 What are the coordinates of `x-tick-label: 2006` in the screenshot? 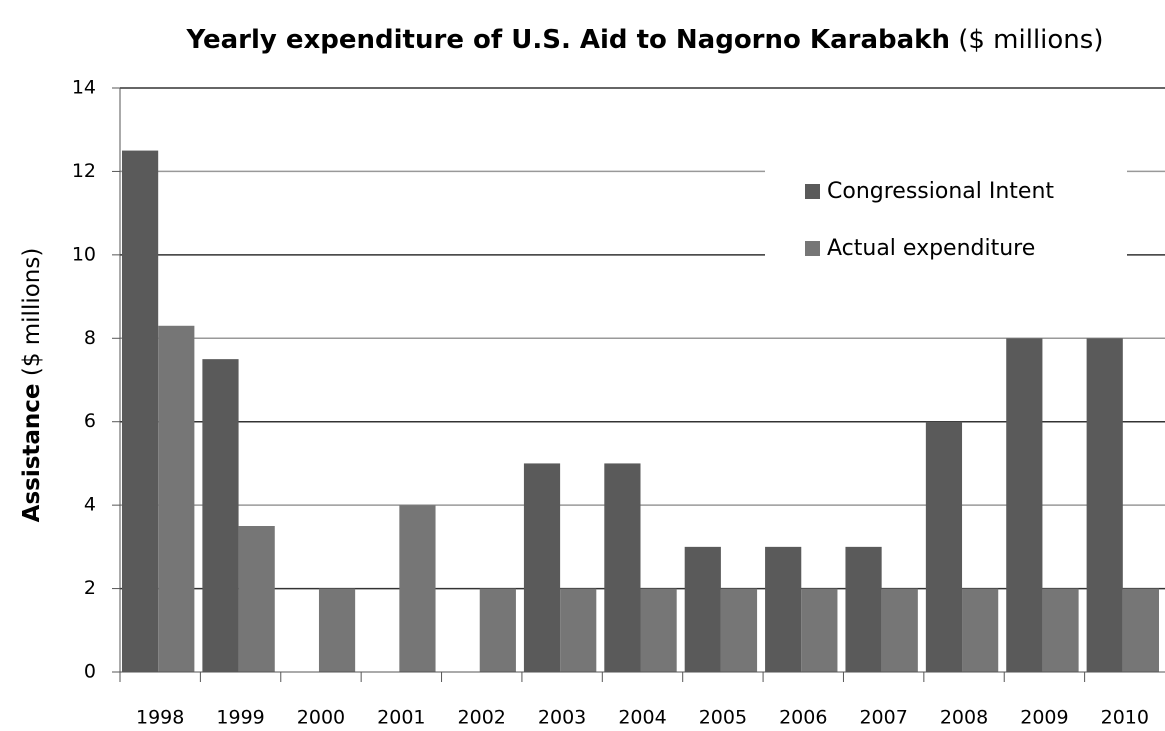 It's located at (803, 718).